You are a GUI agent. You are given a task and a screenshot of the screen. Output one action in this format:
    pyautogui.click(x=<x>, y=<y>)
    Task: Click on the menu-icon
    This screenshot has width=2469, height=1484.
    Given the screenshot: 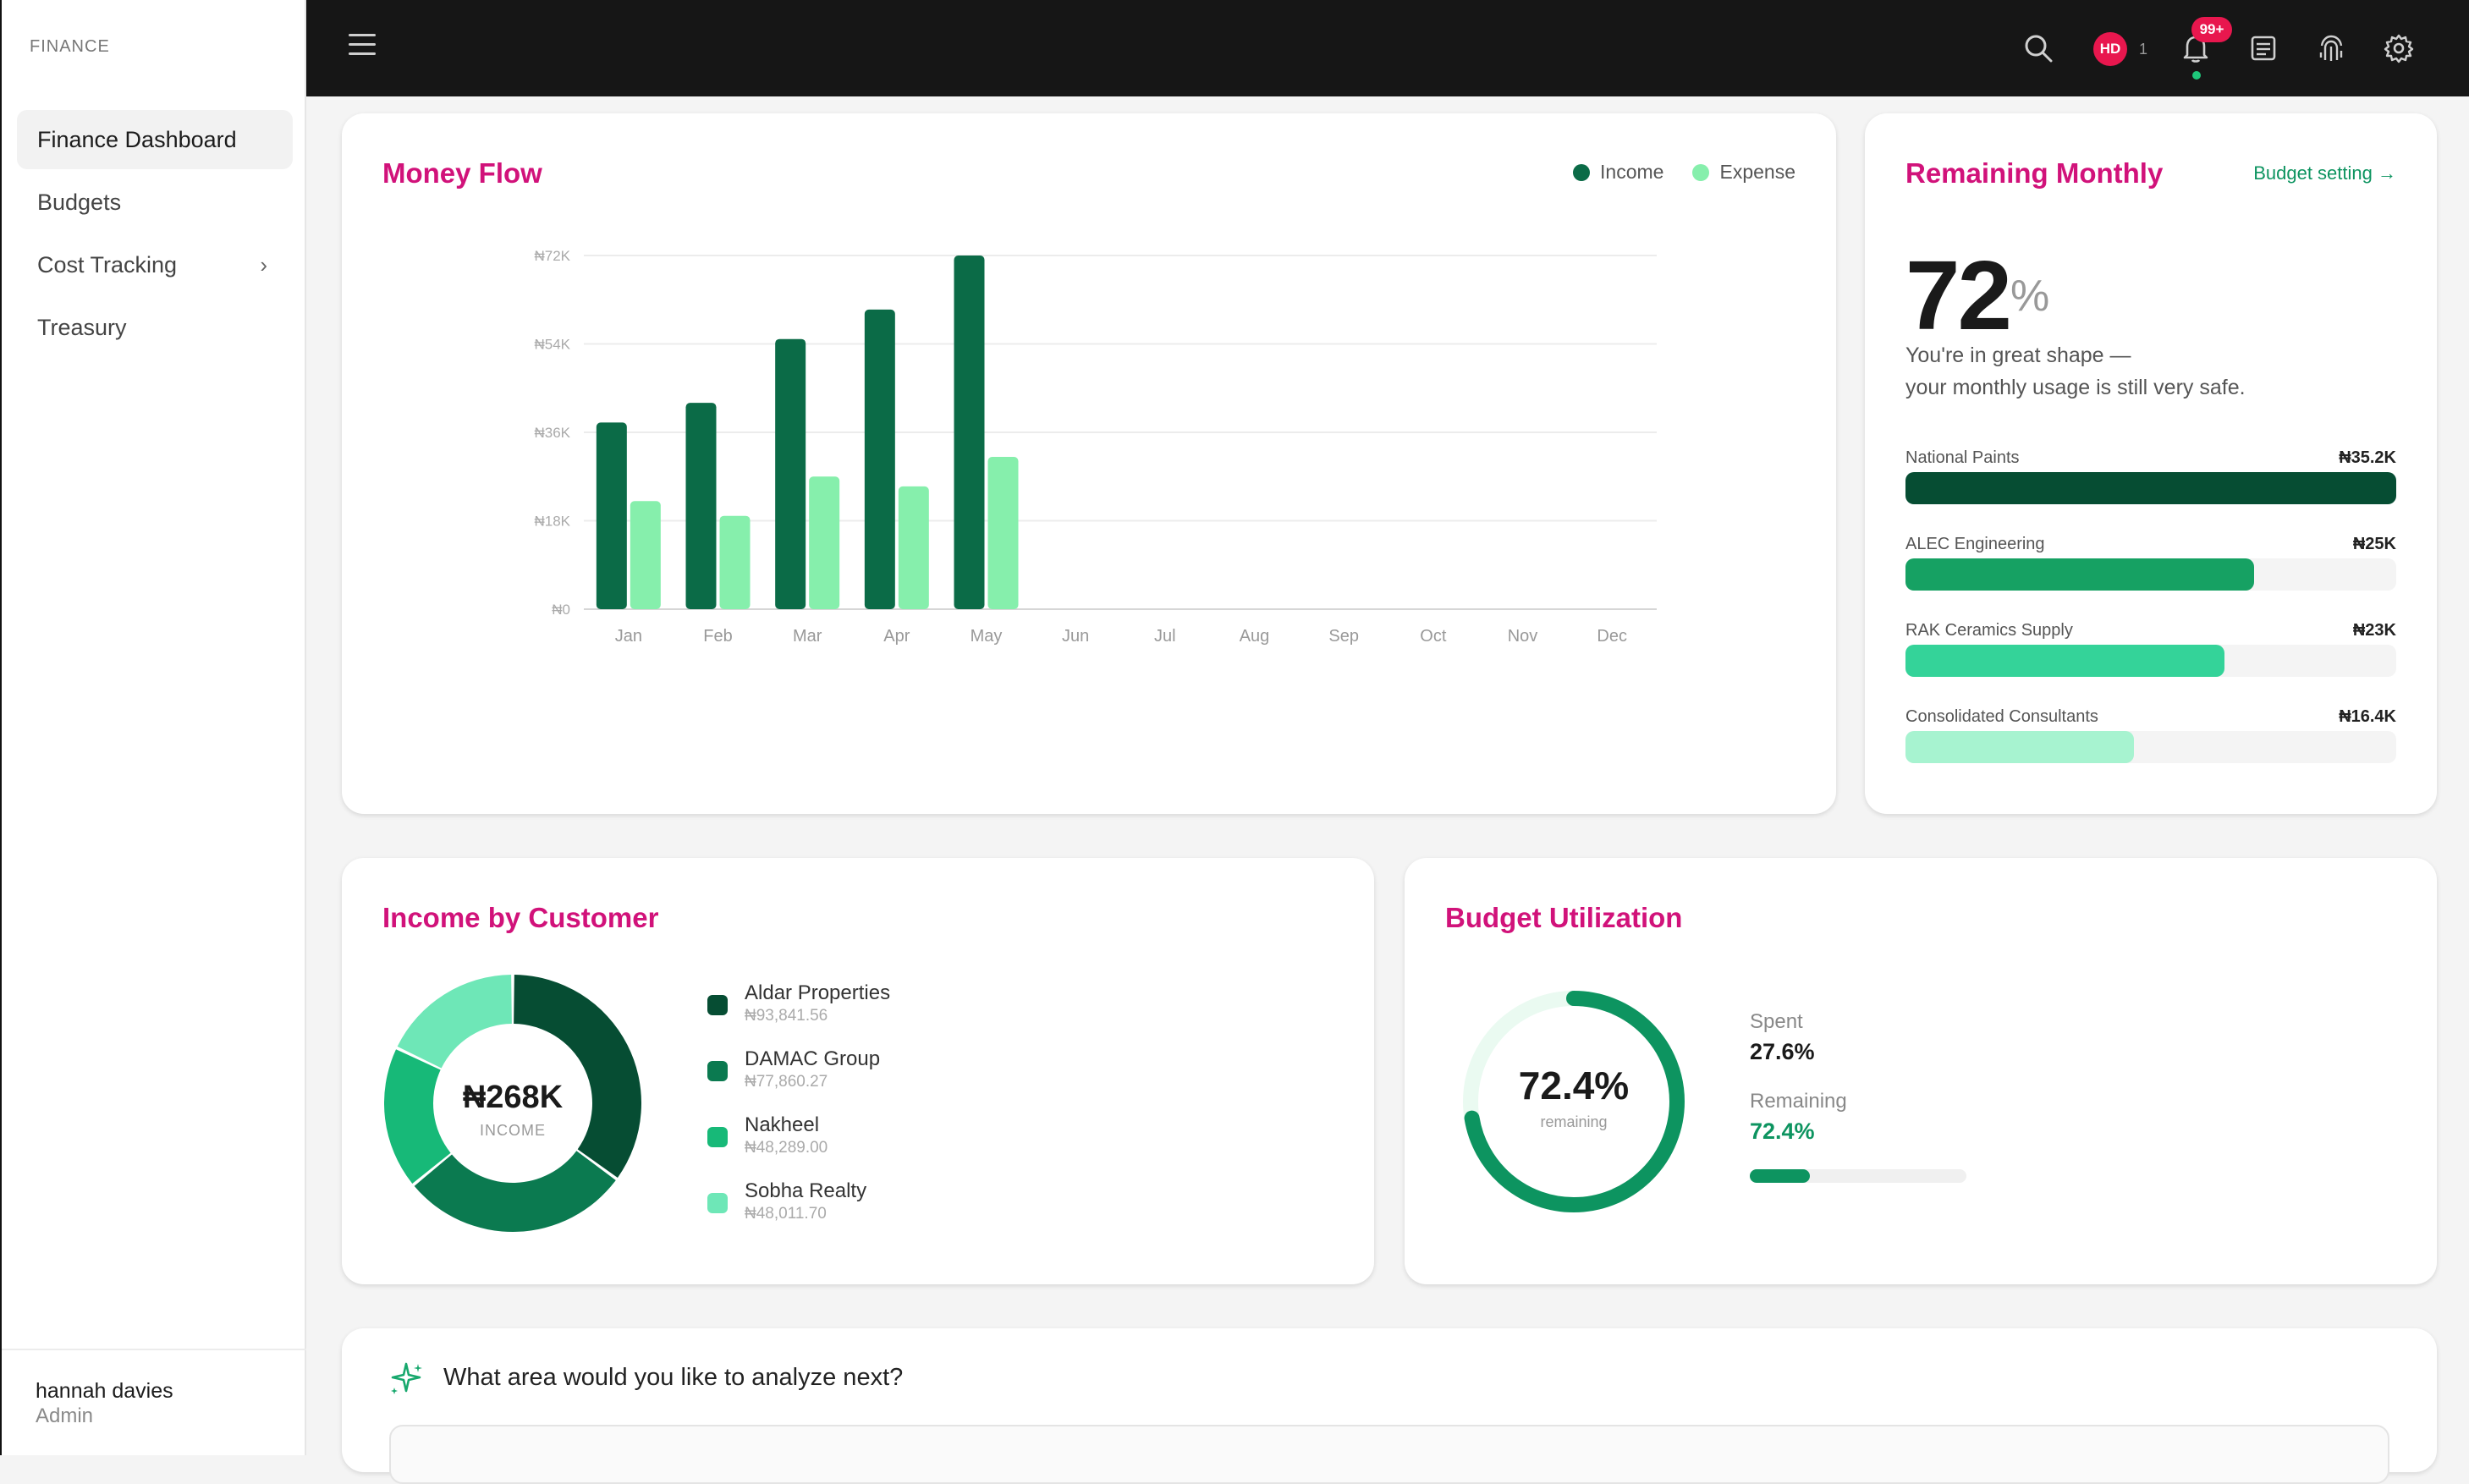 What is the action you would take?
    pyautogui.click(x=362, y=45)
    